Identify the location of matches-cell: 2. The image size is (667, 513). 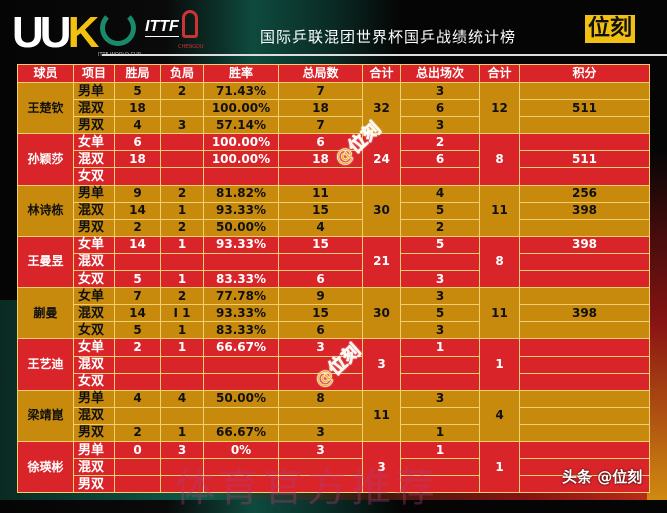
(440, 142).